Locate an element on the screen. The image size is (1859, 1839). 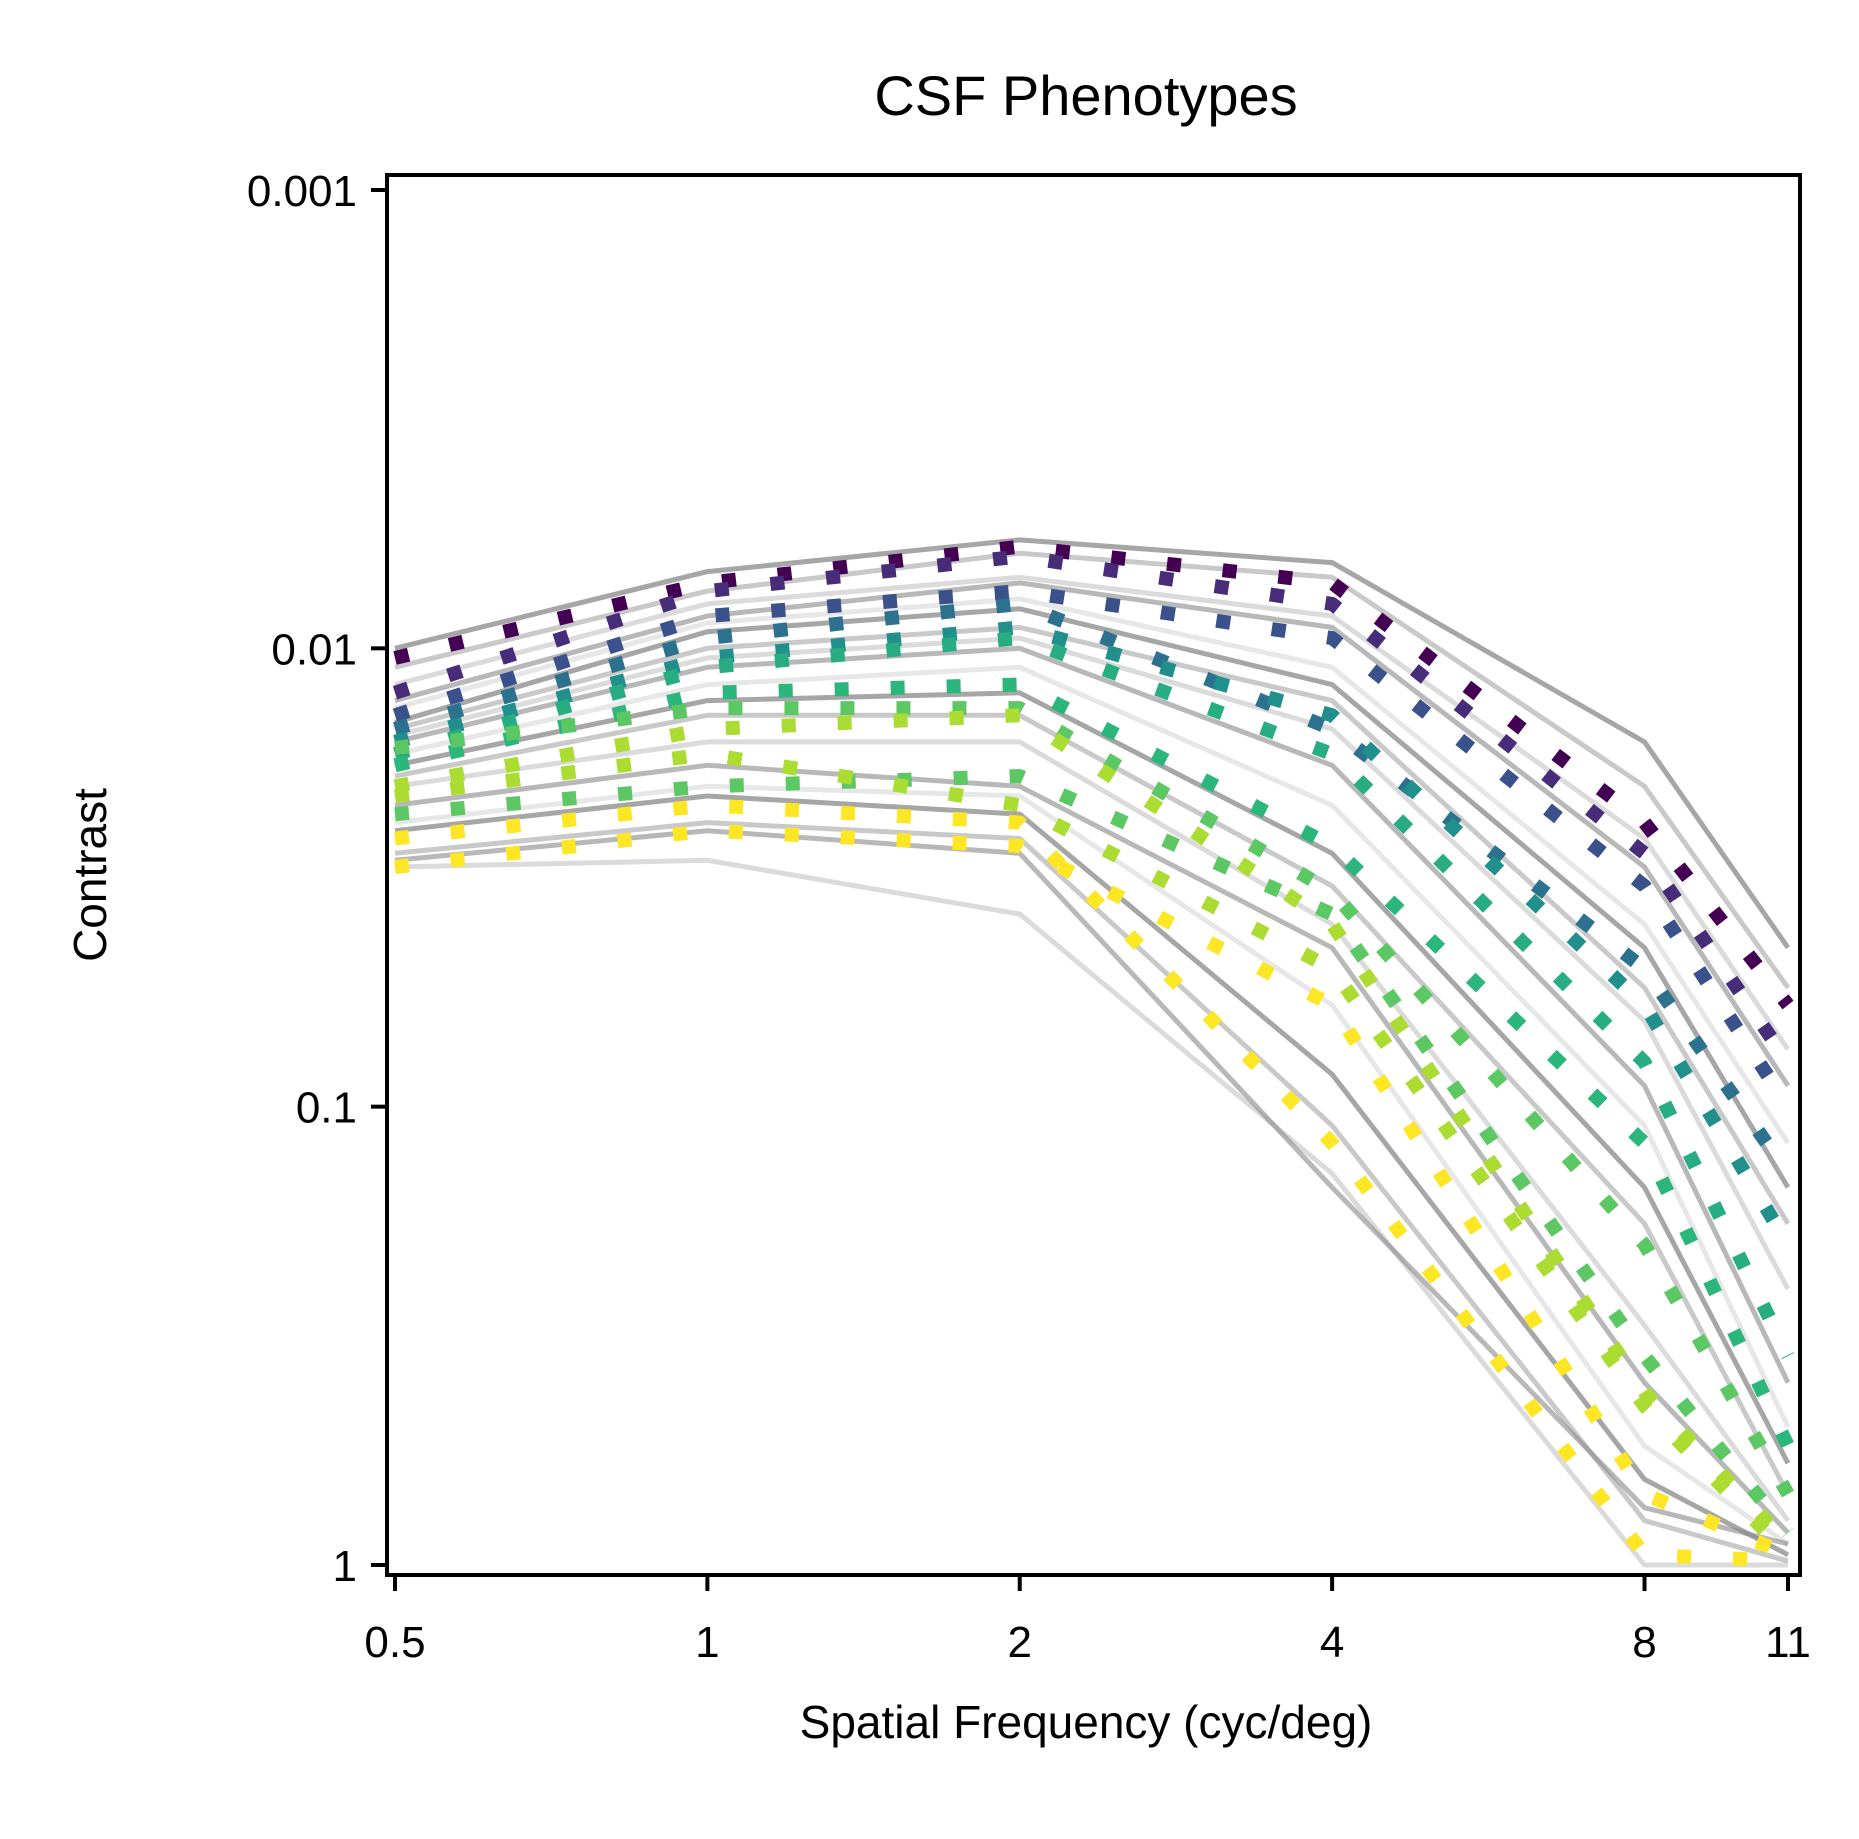
y-tick-label: 0.1 is located at coordinates (326, 1108).